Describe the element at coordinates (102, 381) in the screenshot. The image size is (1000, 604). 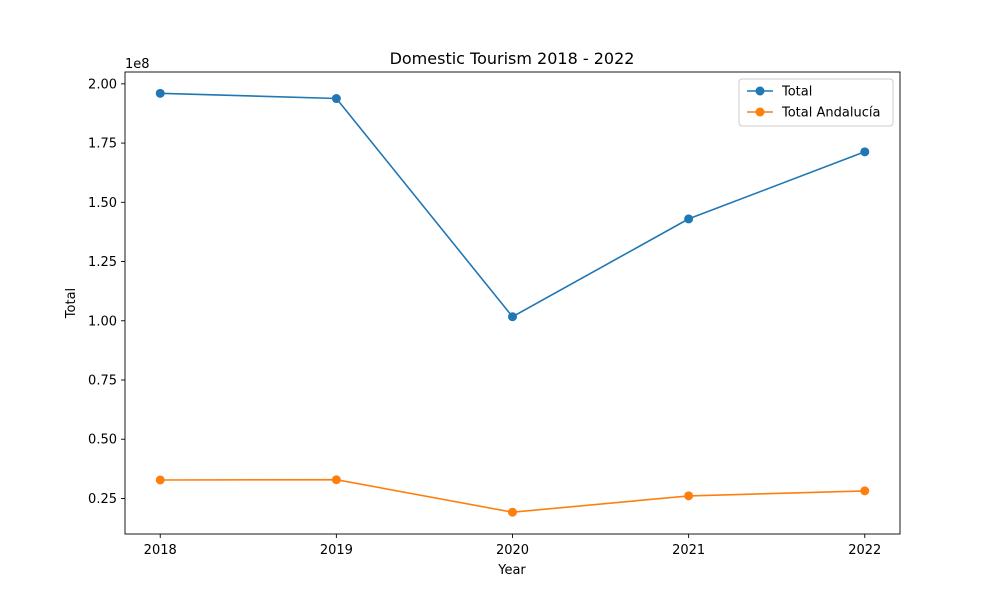
I see `y-tick-label: 0.75` at that location.